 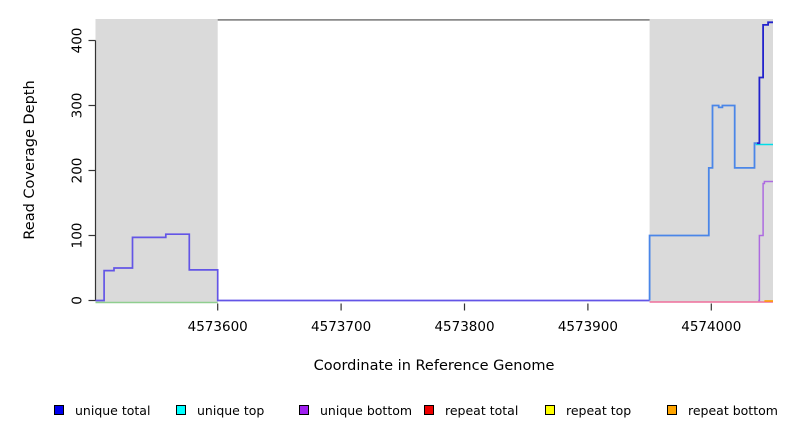 What do you see at coordinates (464, 327) in the screenshot?
I see `x-tick-label: 4573800` at bounding box center [464, 327].